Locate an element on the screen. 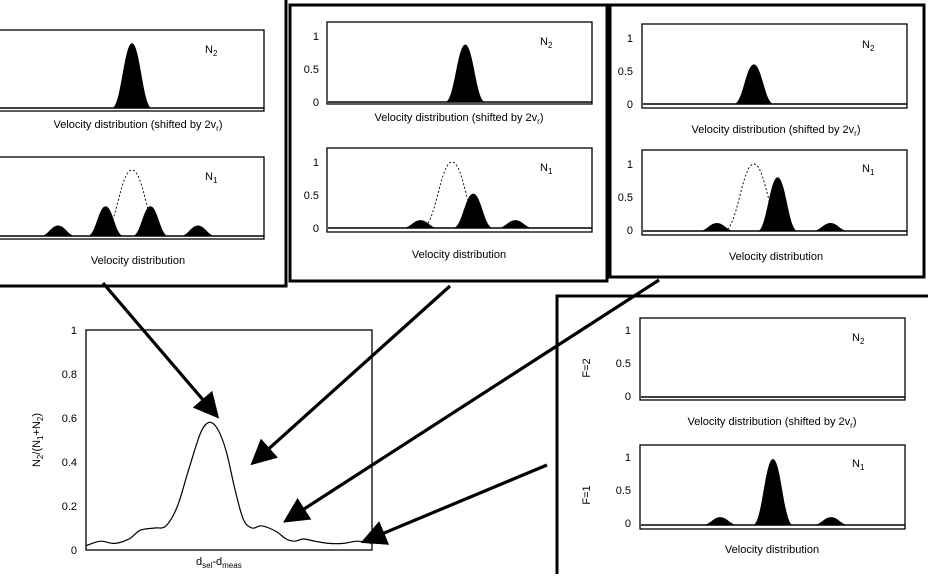  p2-bottom-ytick-1: 1 is located at coordinates (316, 163).